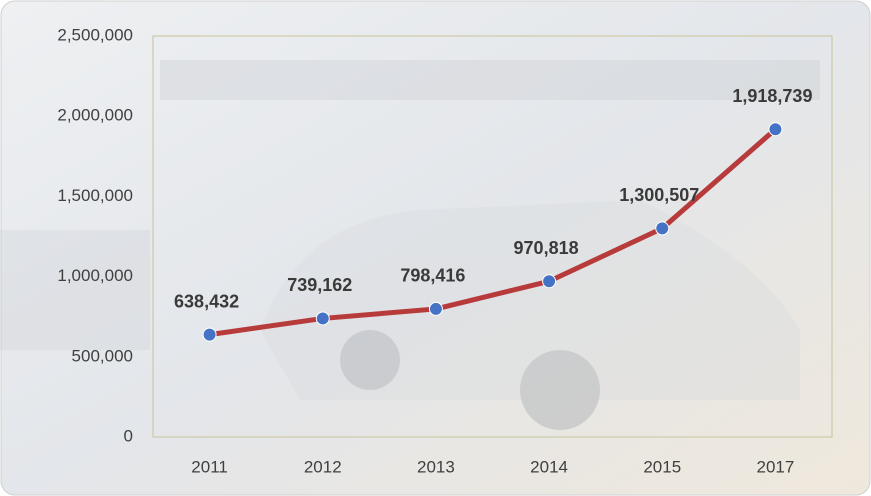 The height and width of the screenshot is (496, 871). I want to click on y-tick-label: 2,000,000, so click(95, 115).